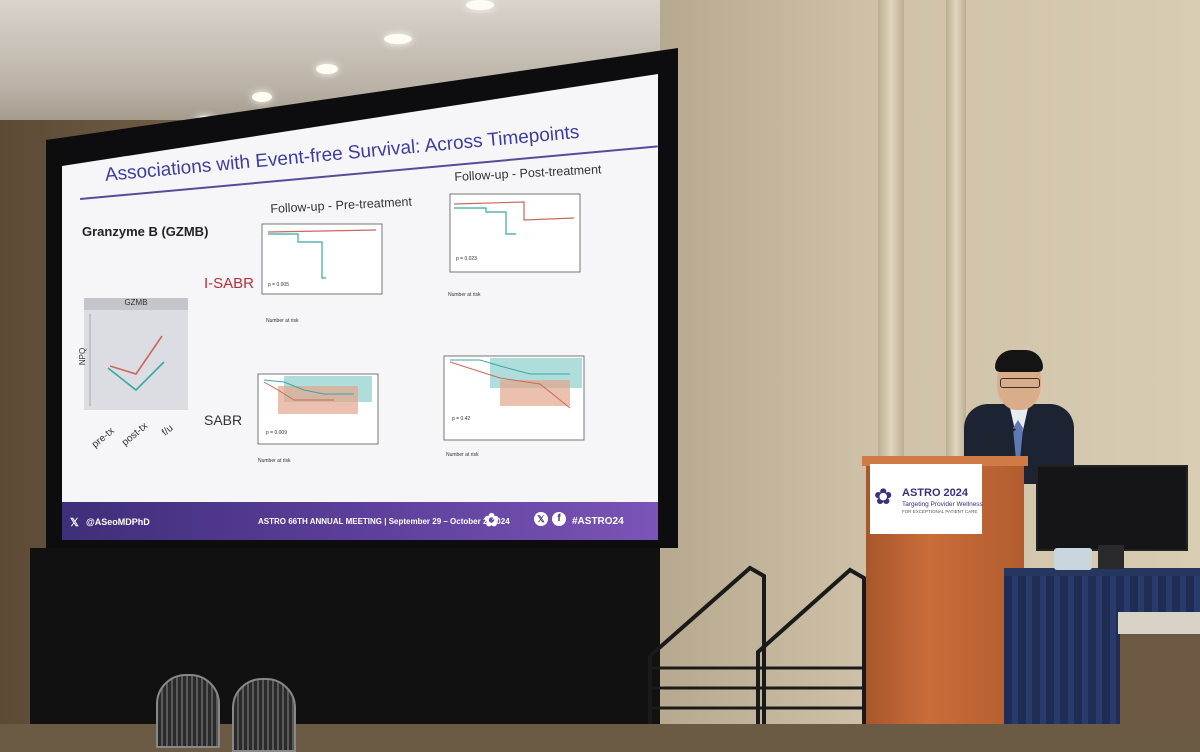  What do you see at coordinates (135, 434) in the screenshot?
I see `mini-xtick: post-tx` at bounding box center [135, 434].